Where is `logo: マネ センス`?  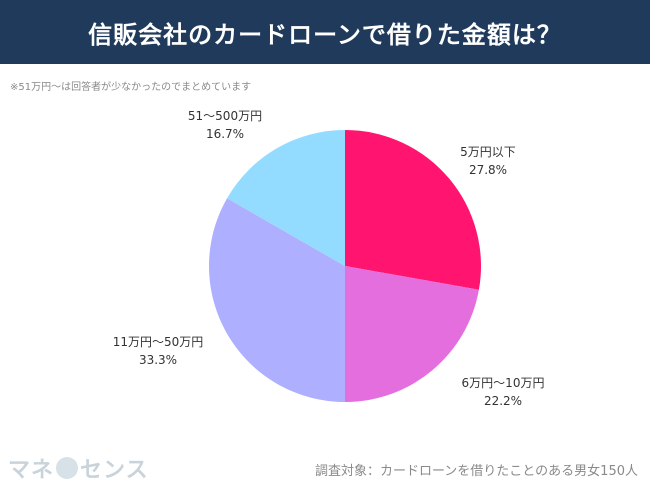
logo: マネ センス is located at coordinates (78, 468).